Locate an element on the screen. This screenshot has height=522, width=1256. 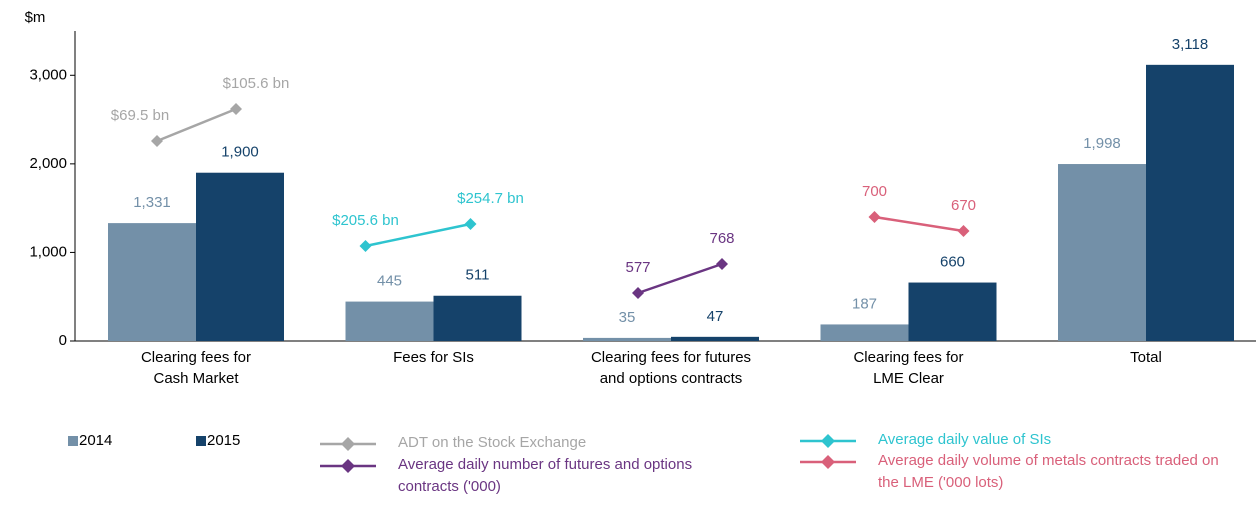
y-tick-label: 3,000 is located at coordinates (48, 74).